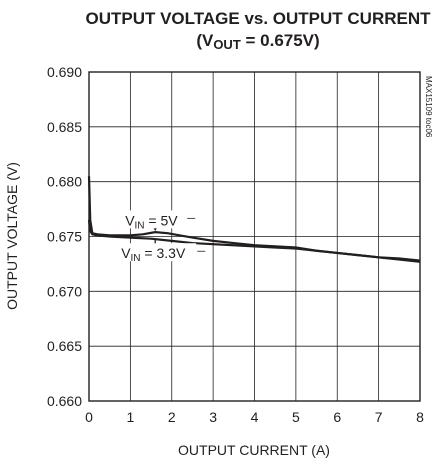  I want to click on chart-subtitle: (VOUT = 0.675V), so click(257, 41).